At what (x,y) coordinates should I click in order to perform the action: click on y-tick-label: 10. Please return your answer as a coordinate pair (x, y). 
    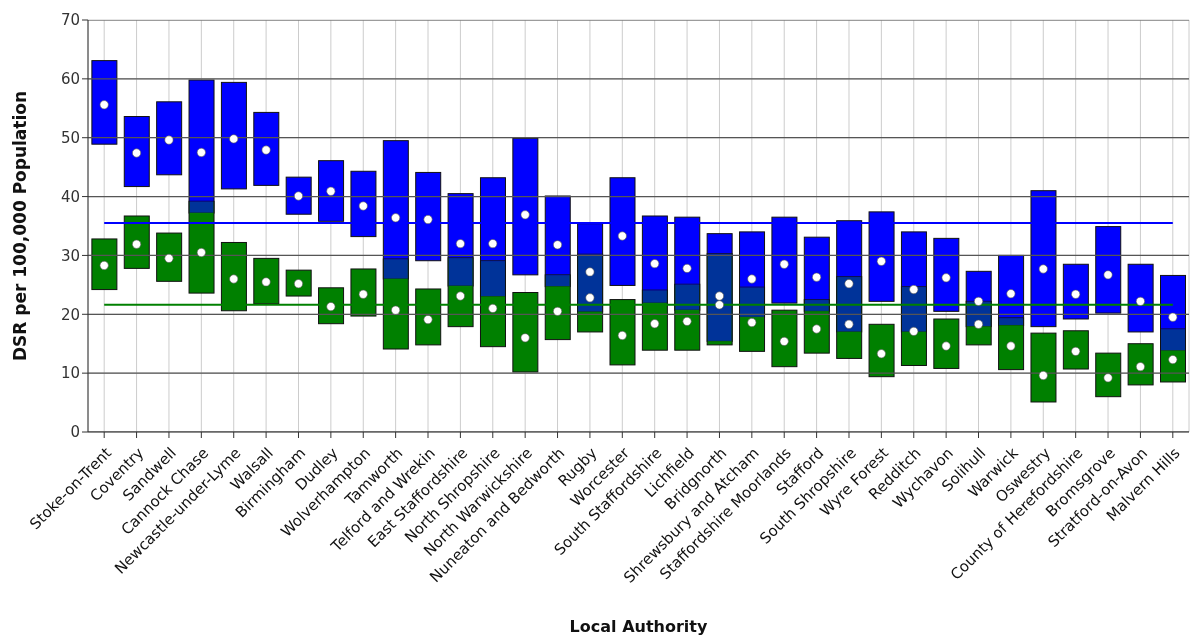
    Looking at the image, I should click on (70, 373).